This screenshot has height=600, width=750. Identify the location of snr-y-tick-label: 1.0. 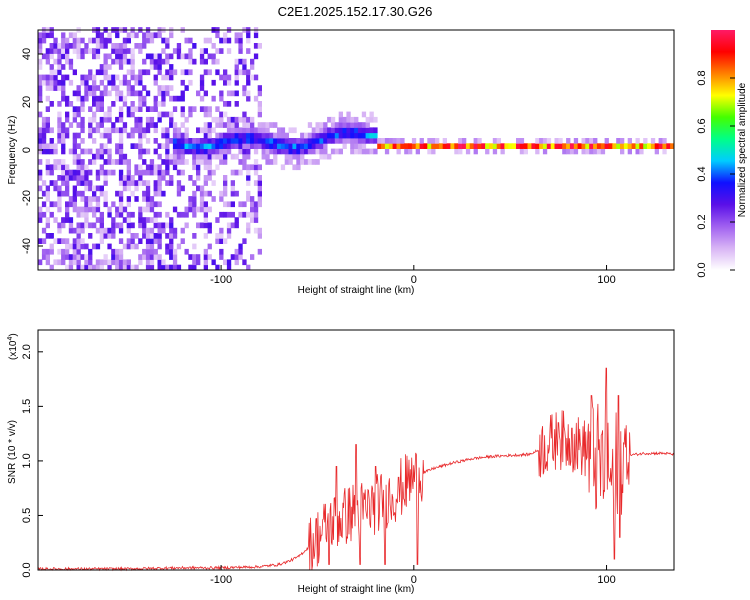
(27, 460).